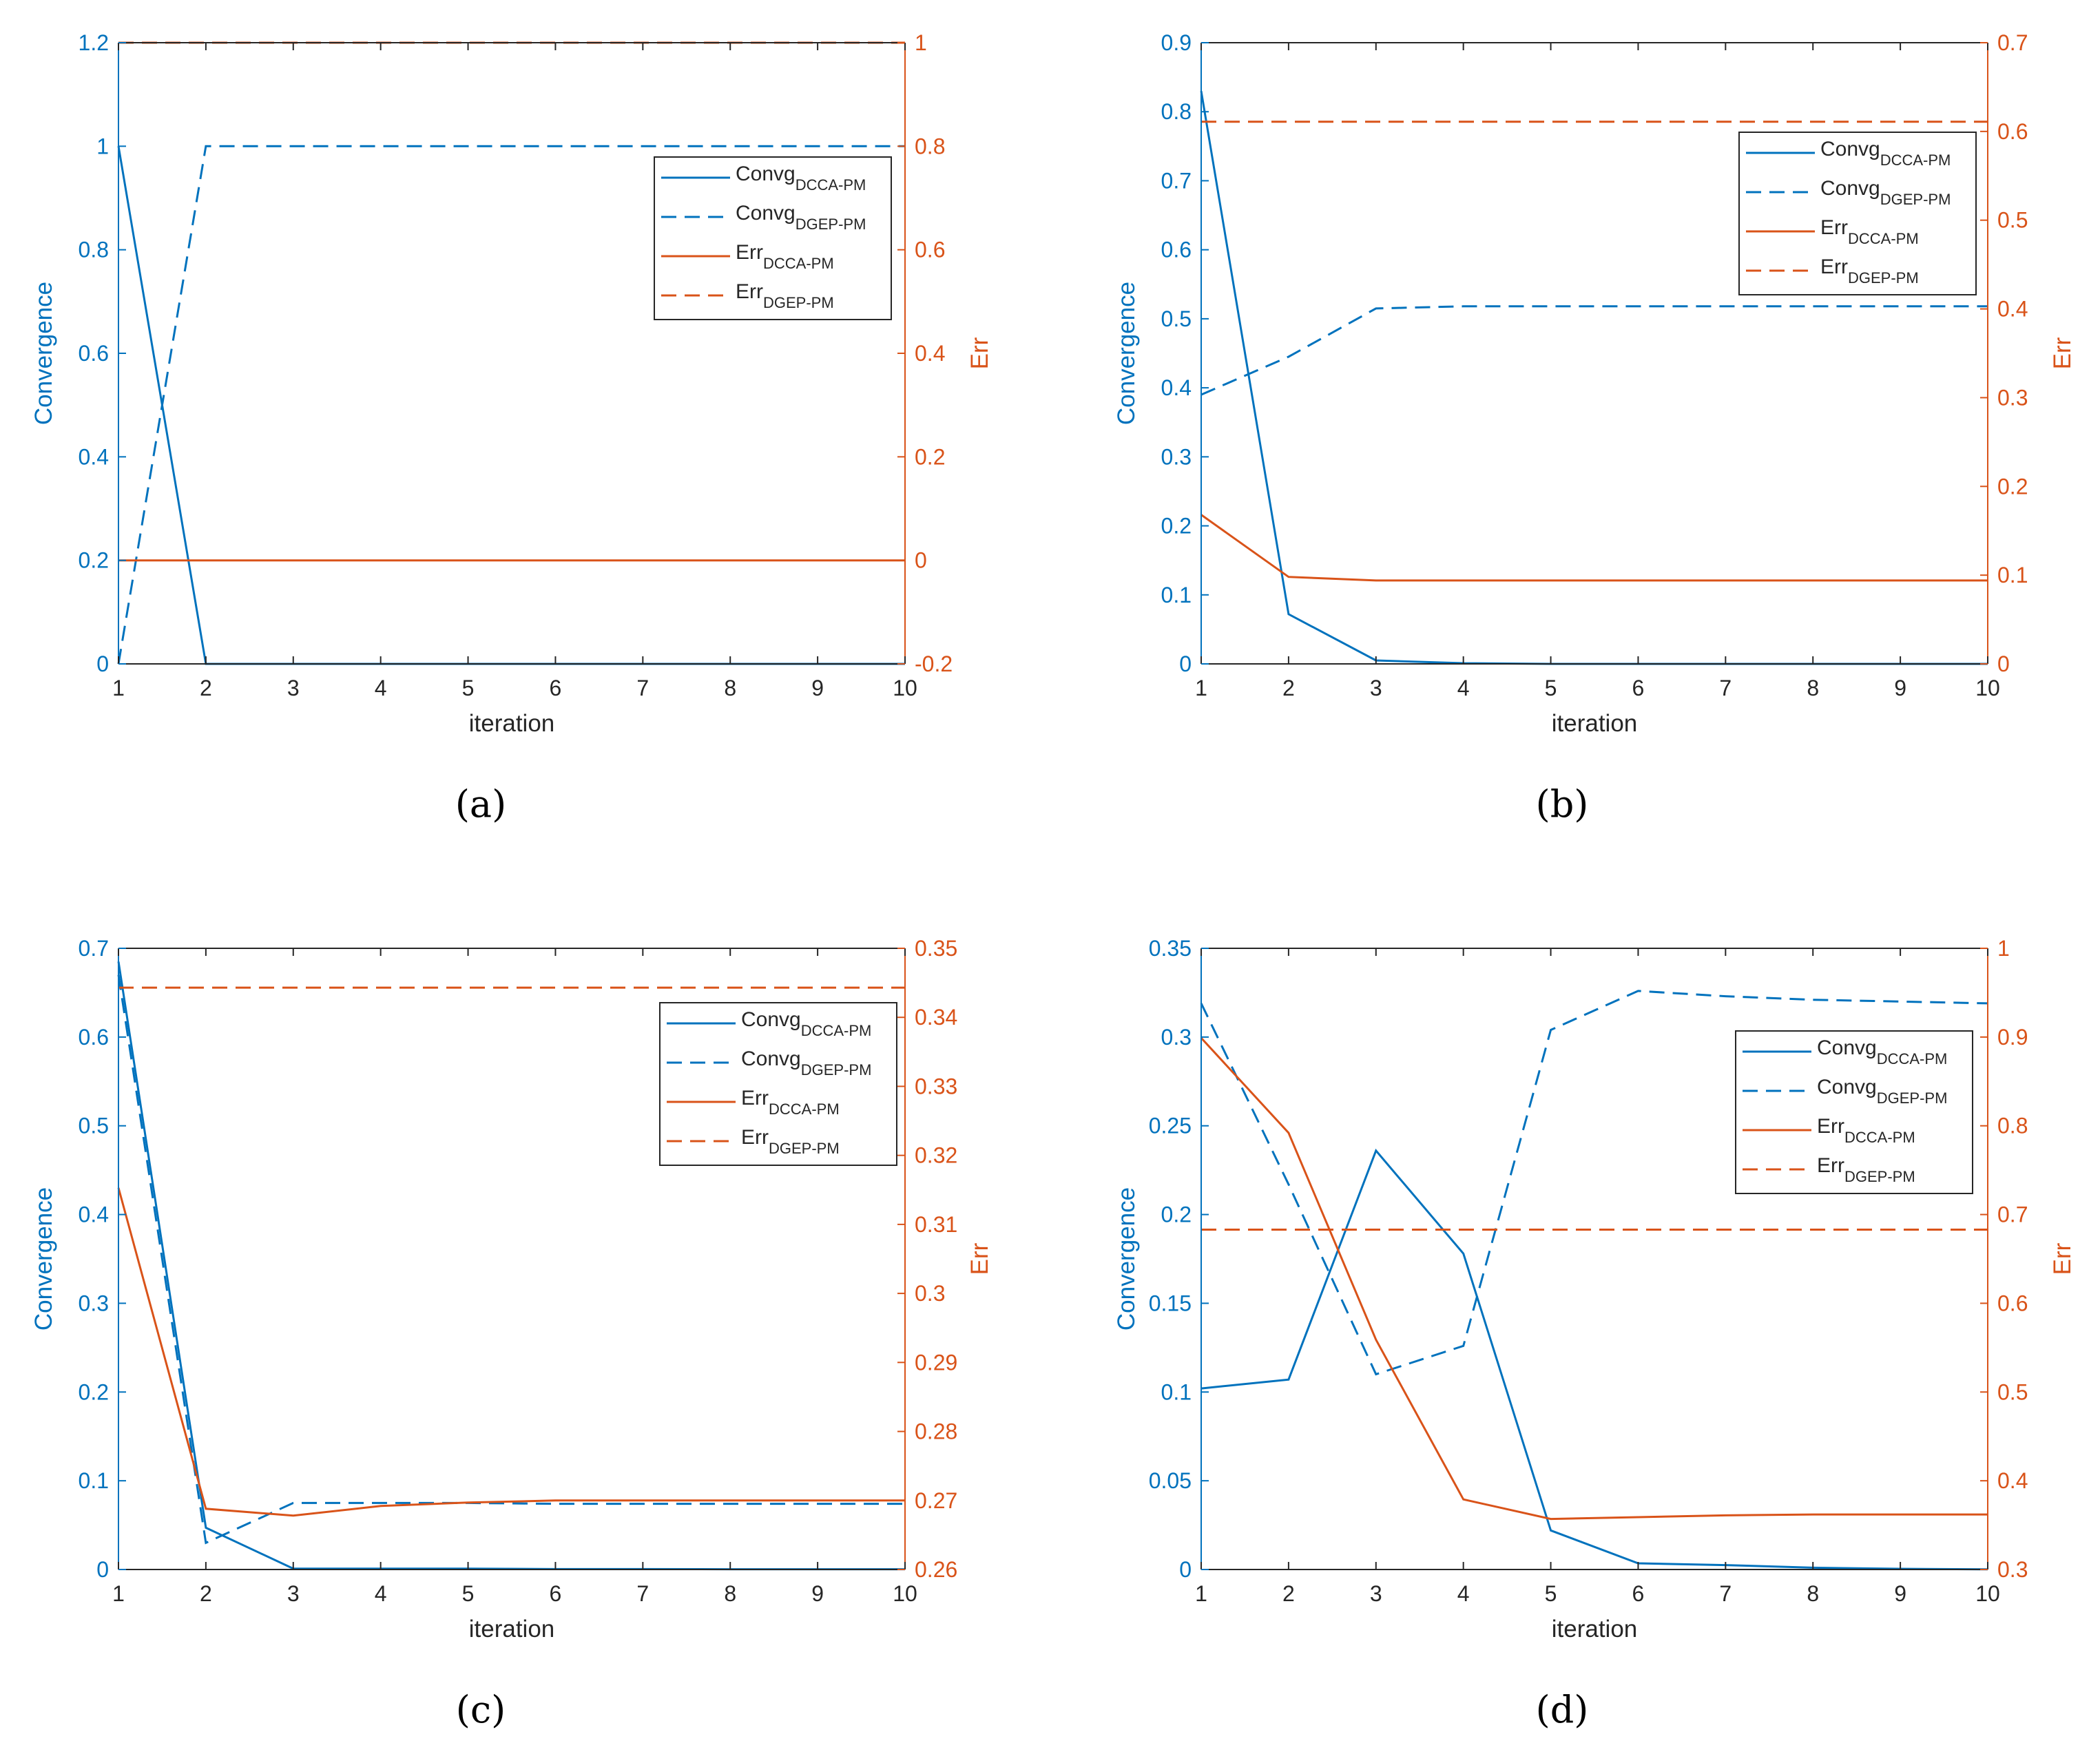 Image resolution: width=2100 pixels, height=1752 pixels. What do you see at coordinates (936, 1086) in the screenshot?
I see `y-tick-label-right: 0.33` at bounding box center [936, 1086].